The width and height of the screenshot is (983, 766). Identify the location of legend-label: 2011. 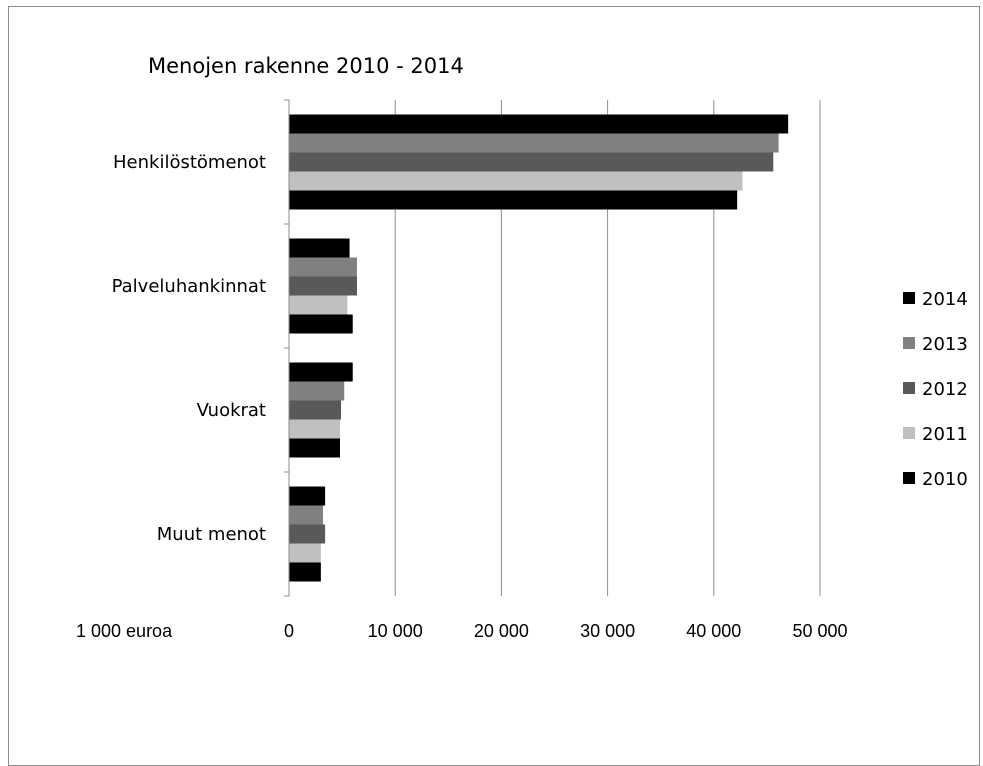
(945, 434).